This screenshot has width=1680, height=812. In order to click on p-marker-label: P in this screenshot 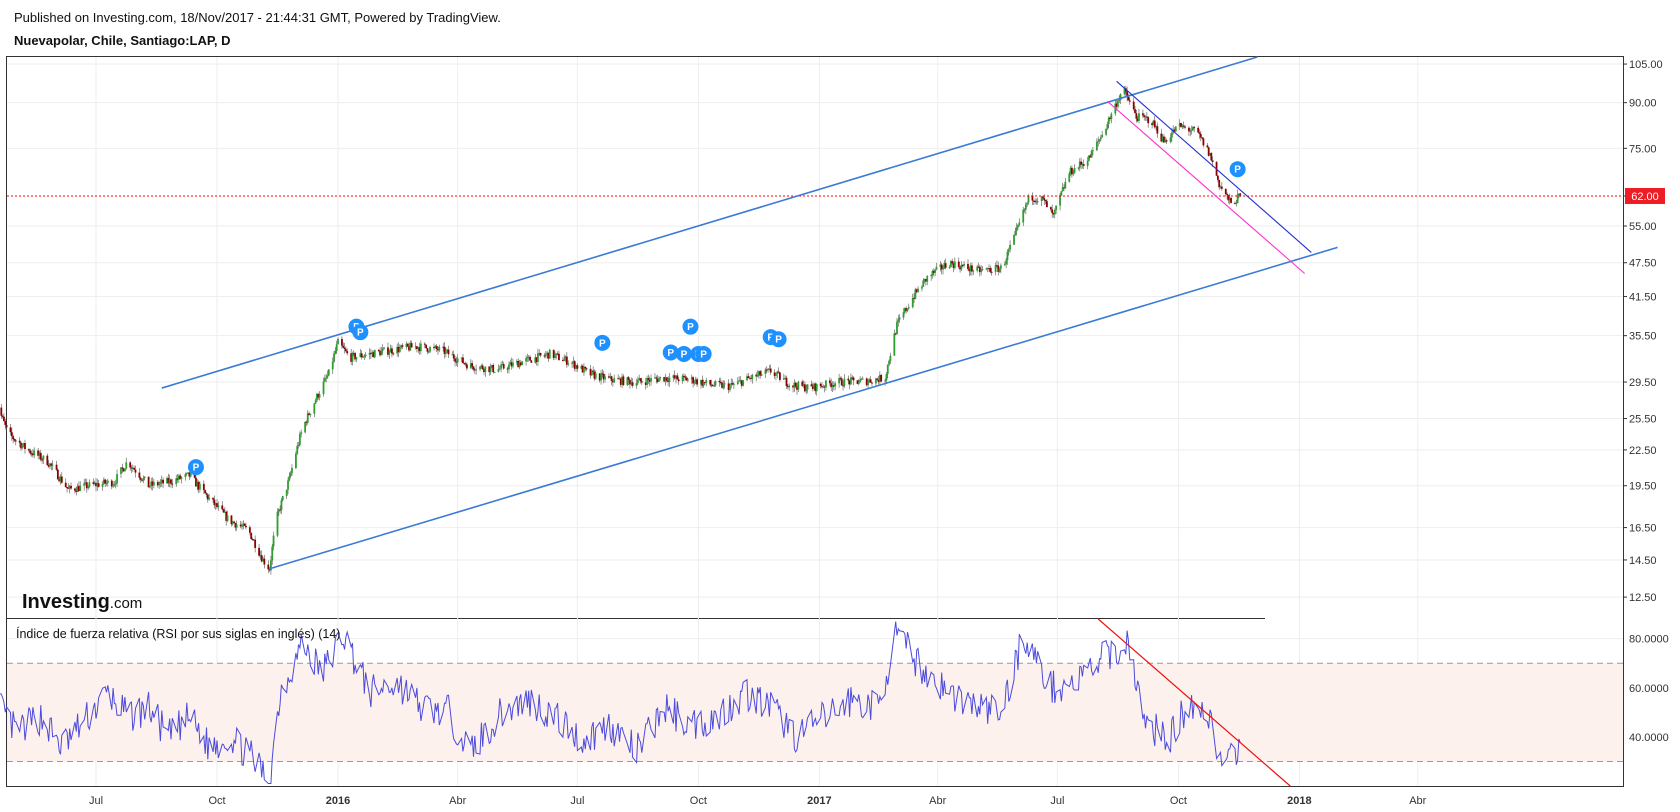, I will do `click(1237, 170)`.